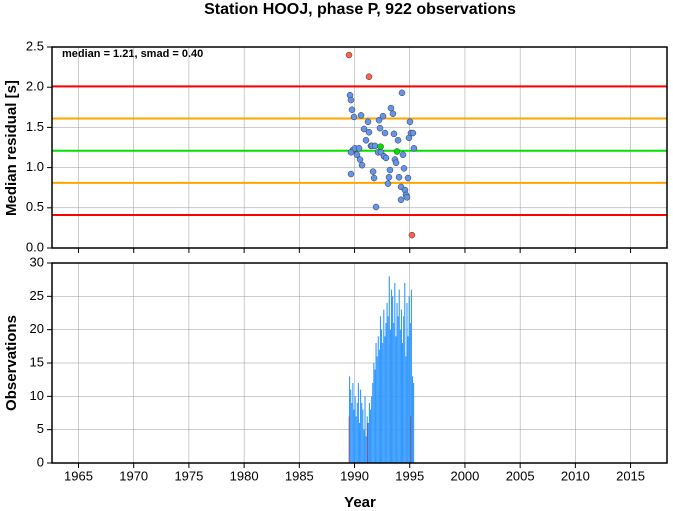 This screenshot has width=673, height=511. What do you see at coordinates (360, 9) in the screenshot?
I see `chart-title: Station HOOJ, phase P, 922 observations` at bounding box center [360, 9].